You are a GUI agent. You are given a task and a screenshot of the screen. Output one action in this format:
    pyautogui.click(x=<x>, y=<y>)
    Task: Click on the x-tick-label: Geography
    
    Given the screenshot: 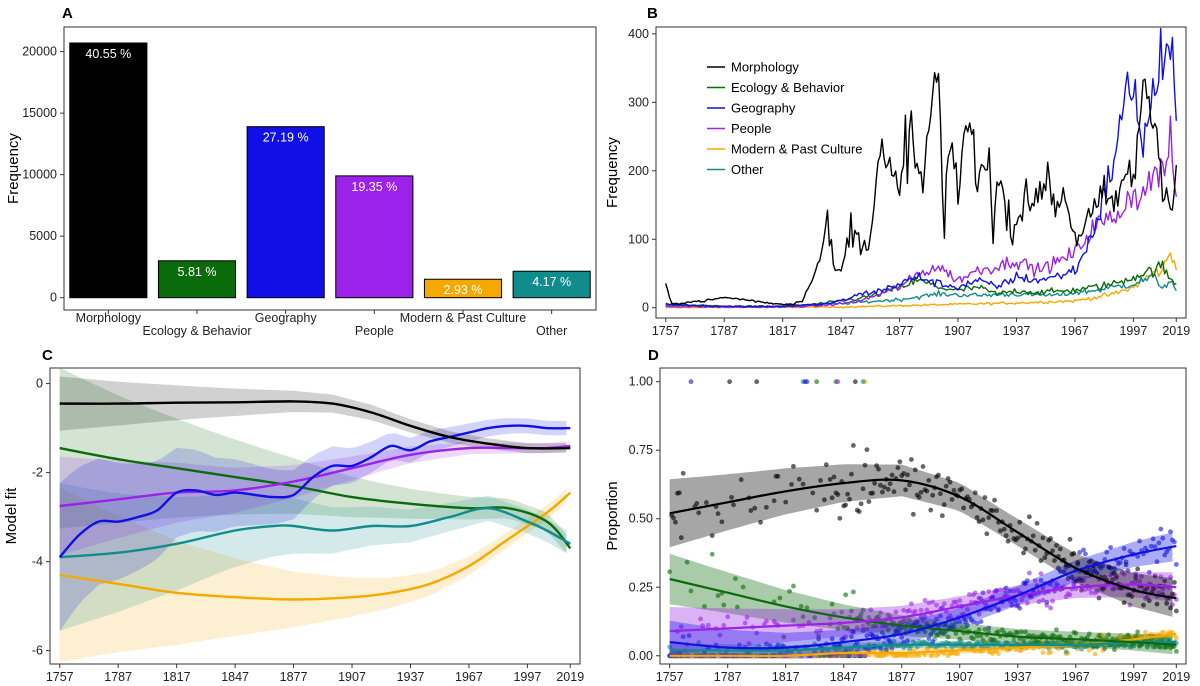 What is the action you would take?
    pyautogui.click(x=286, y=318)
    